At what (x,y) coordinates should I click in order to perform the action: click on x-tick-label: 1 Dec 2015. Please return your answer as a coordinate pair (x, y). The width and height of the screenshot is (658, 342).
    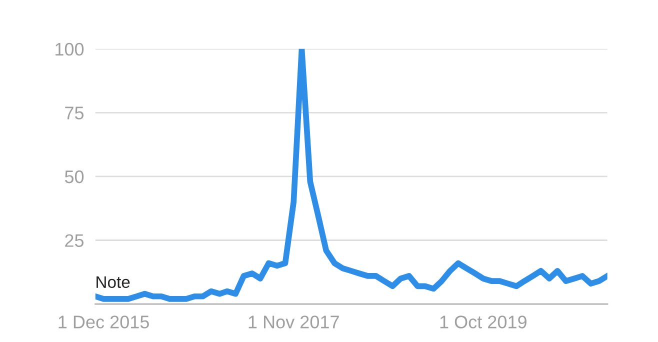
    Looking at the image, I should click on (103, 322).